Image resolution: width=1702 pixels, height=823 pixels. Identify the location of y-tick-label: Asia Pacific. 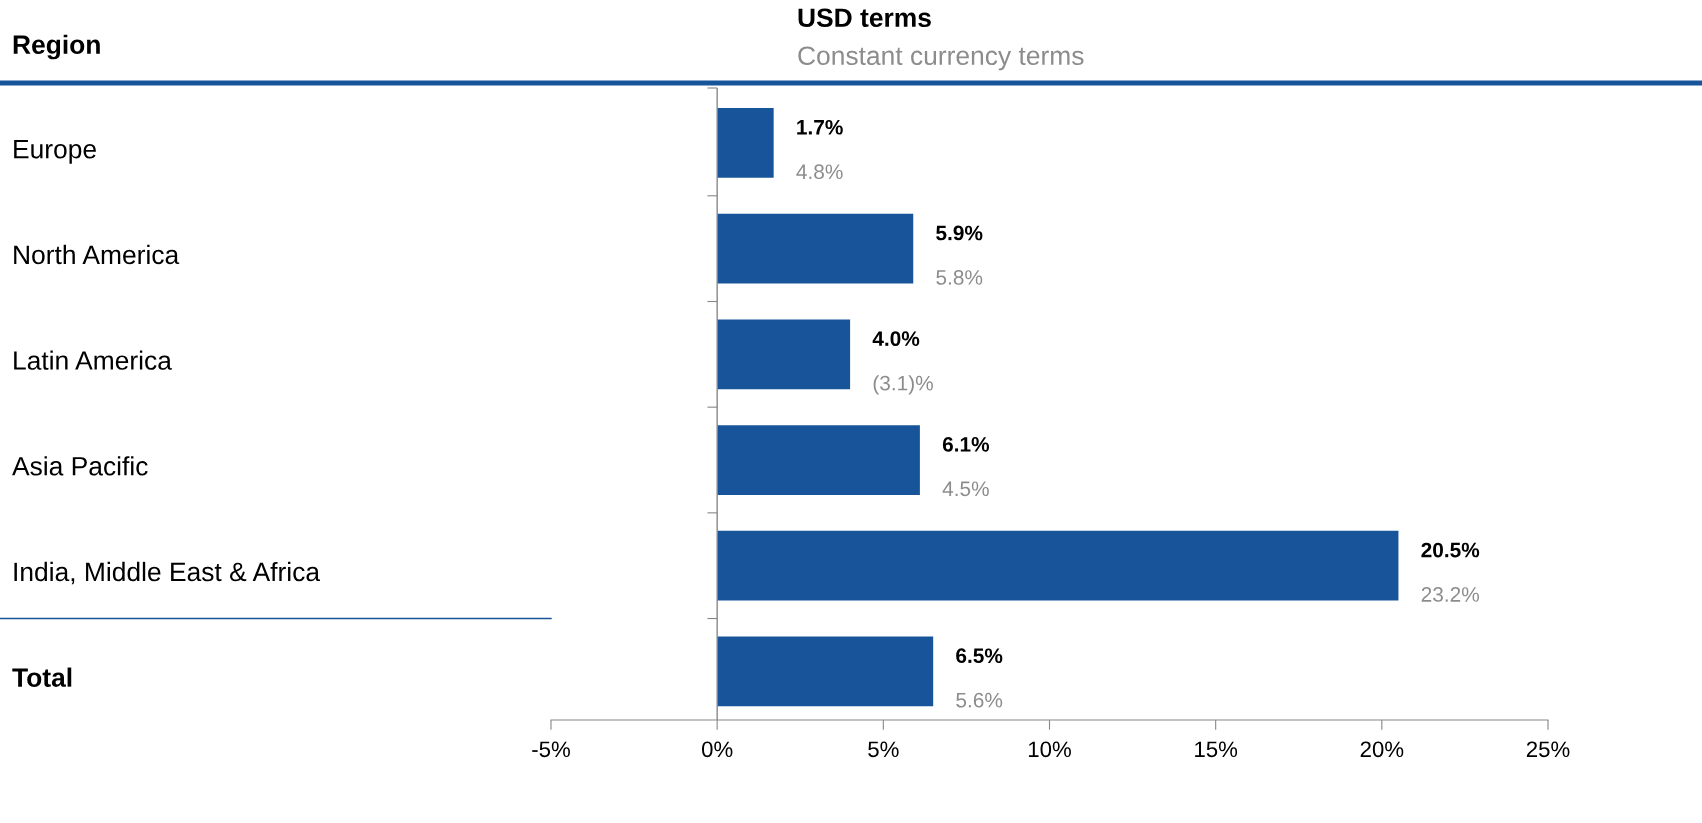
(80, 466).